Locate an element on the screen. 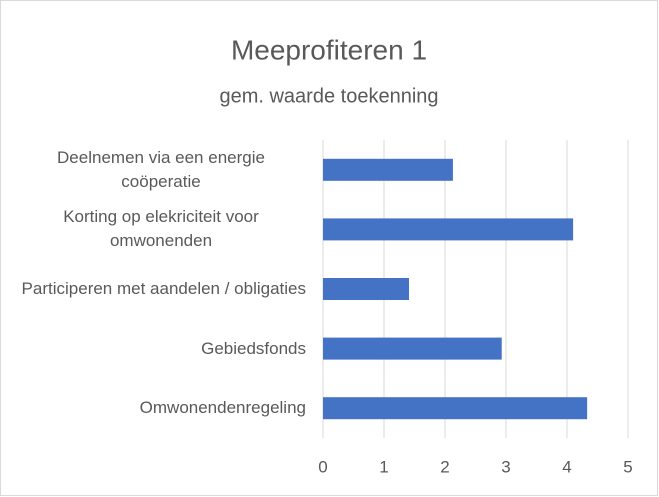 Image resolution: width=659 pixels, height=497 pixels. x-tick-label: 4 is located at coordinates (566, 466).